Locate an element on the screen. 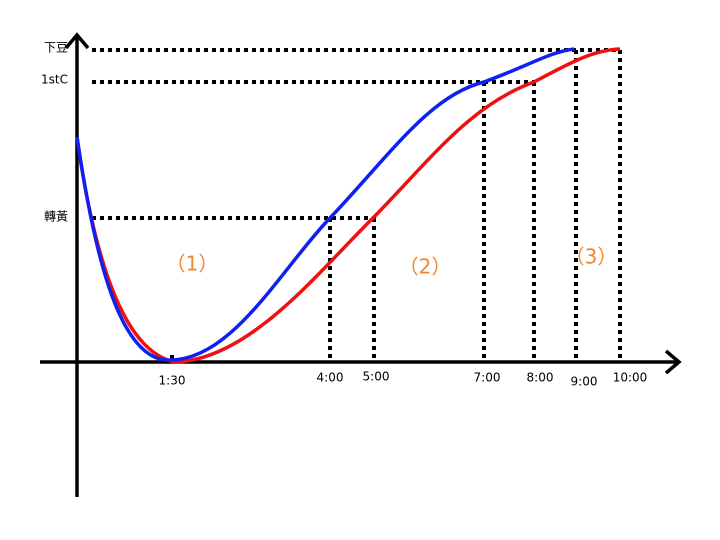 Image resolution: width=720 pixels, height=540 pixels. y-label: 1stC is located at coordinates (54, 80).